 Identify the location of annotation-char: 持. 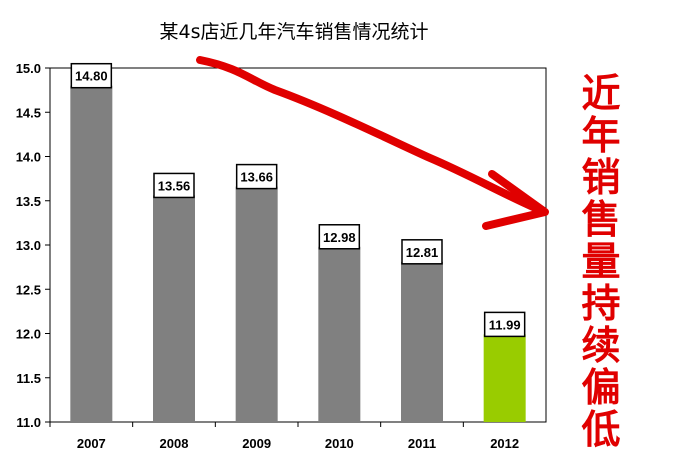
(601, 304).